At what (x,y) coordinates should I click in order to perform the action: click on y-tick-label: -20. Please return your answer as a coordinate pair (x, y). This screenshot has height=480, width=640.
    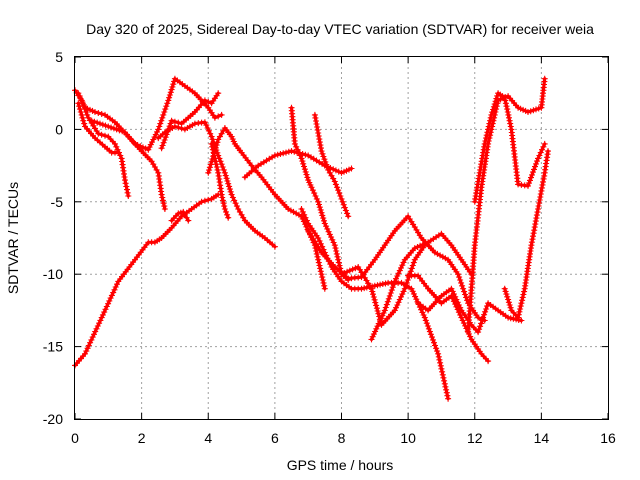
    Looking at the image, I should click on (53, 419).